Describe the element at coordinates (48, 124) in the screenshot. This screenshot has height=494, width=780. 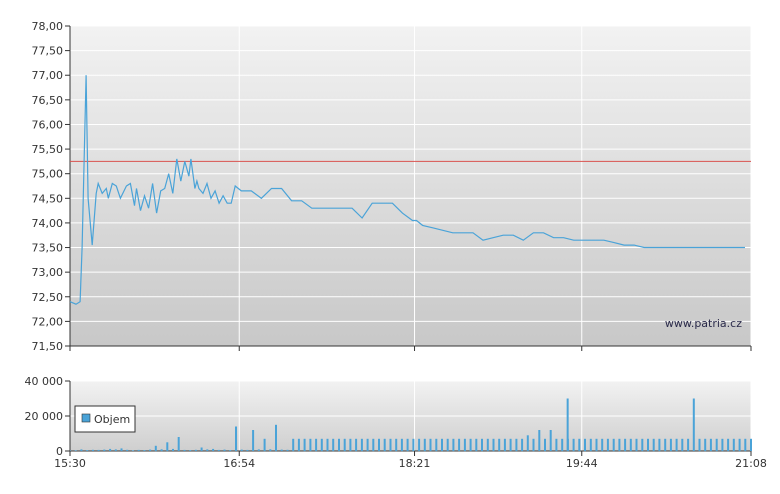
I see `price-y-tick-label: 76,00` at that location.